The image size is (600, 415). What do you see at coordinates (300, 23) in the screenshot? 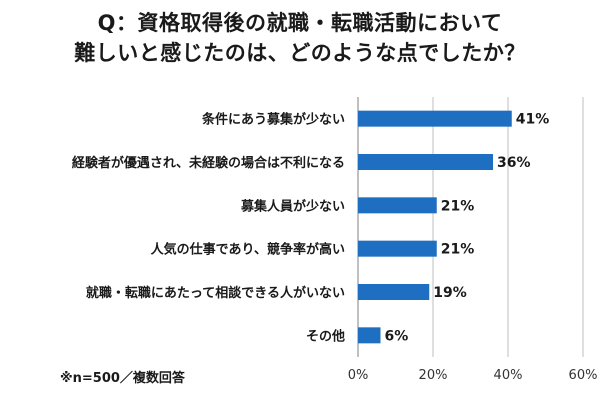
I see `chart-title-line-1: Q：資格取得後の就職・転職活動において` at bounding box center [300, 23].